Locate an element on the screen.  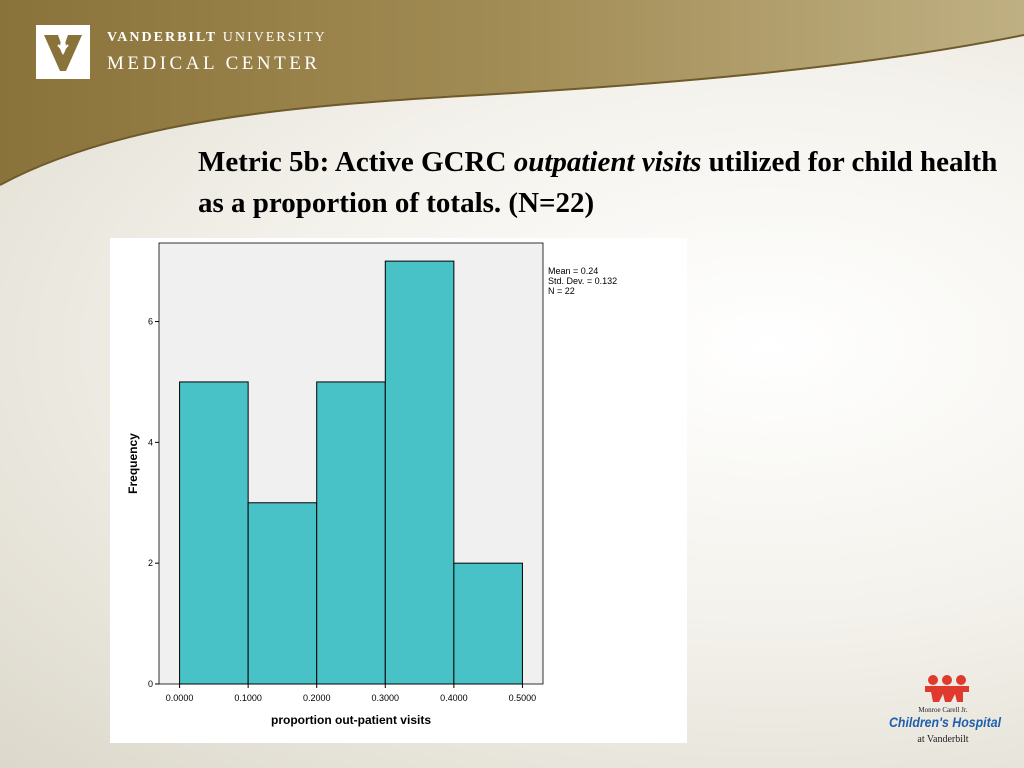
y-axis-label: Frequency is located at coordinates (133, 463).